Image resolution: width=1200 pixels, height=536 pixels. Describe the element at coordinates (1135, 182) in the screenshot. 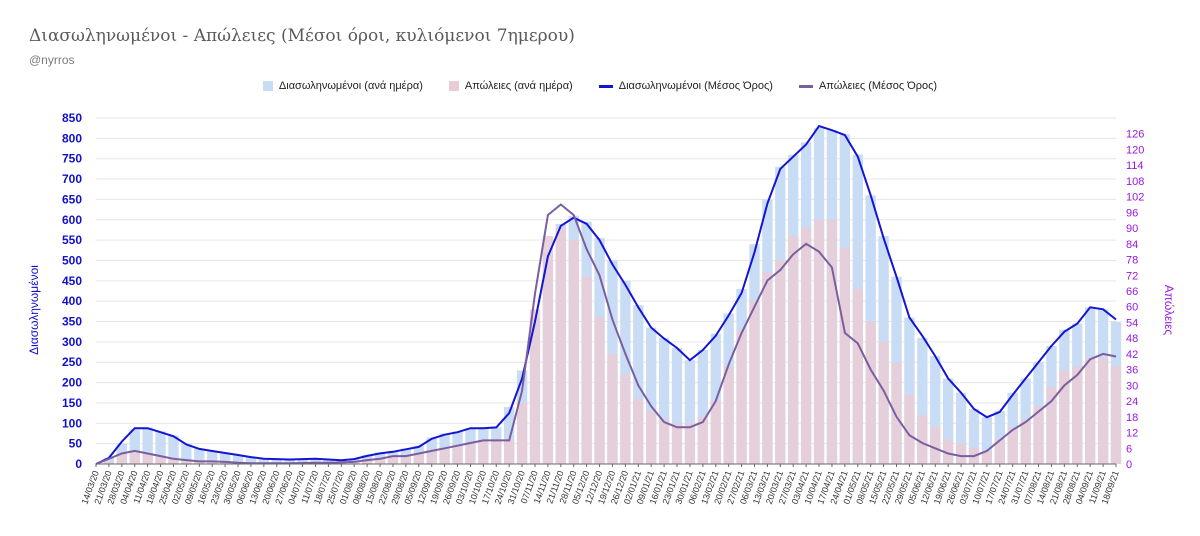

I see `y-tick-label-right: 108` at that location.